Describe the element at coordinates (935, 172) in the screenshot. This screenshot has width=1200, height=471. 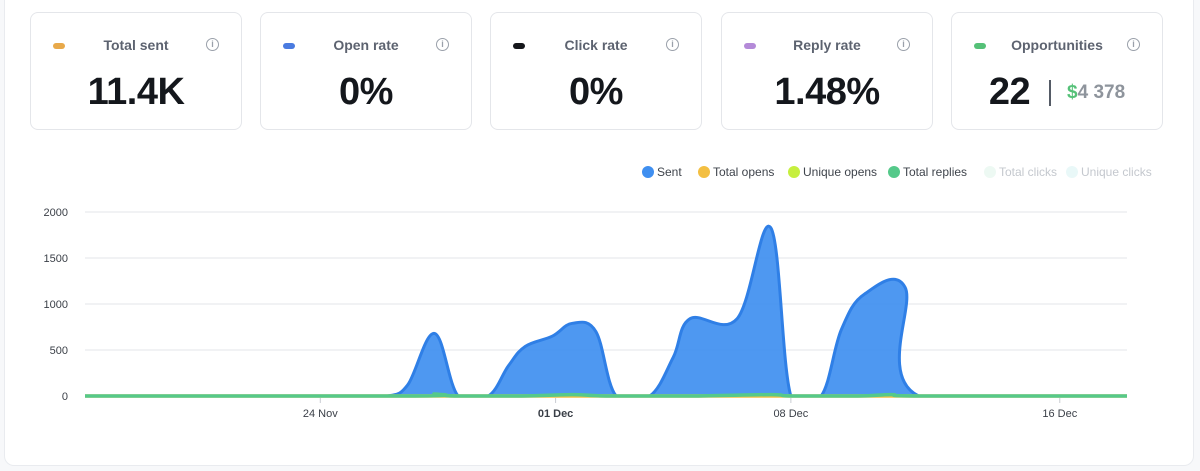
I see `legend-label-total-replies: Total replies` at that location.